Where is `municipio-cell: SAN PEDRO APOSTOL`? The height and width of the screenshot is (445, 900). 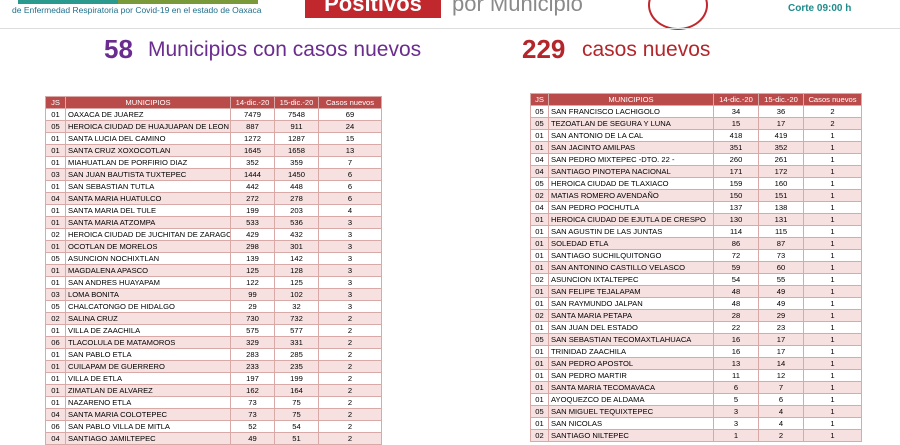
municipio-cell: SAN PEDRO APOSTOL is located at coordinates (631, 363).